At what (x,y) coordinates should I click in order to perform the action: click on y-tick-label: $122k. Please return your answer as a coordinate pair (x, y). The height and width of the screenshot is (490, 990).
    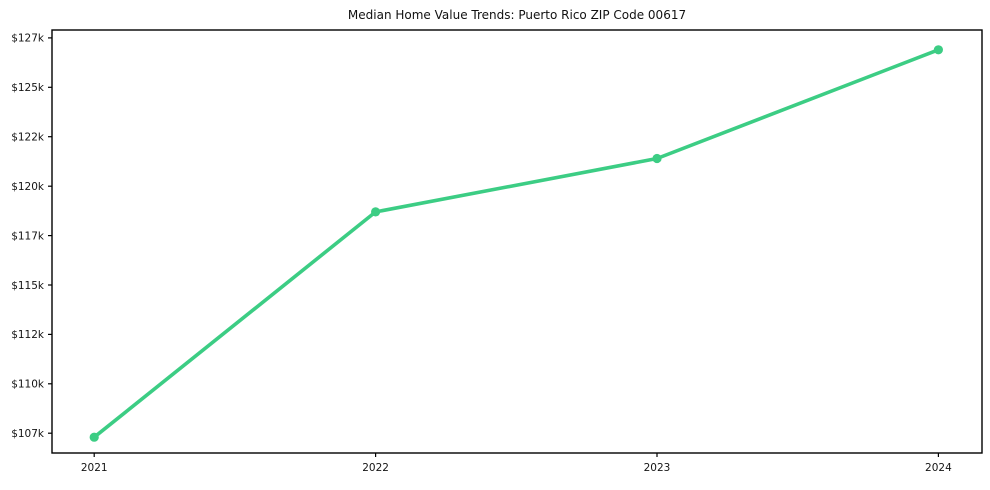
    Looking at the image, I should click on (28, 138).